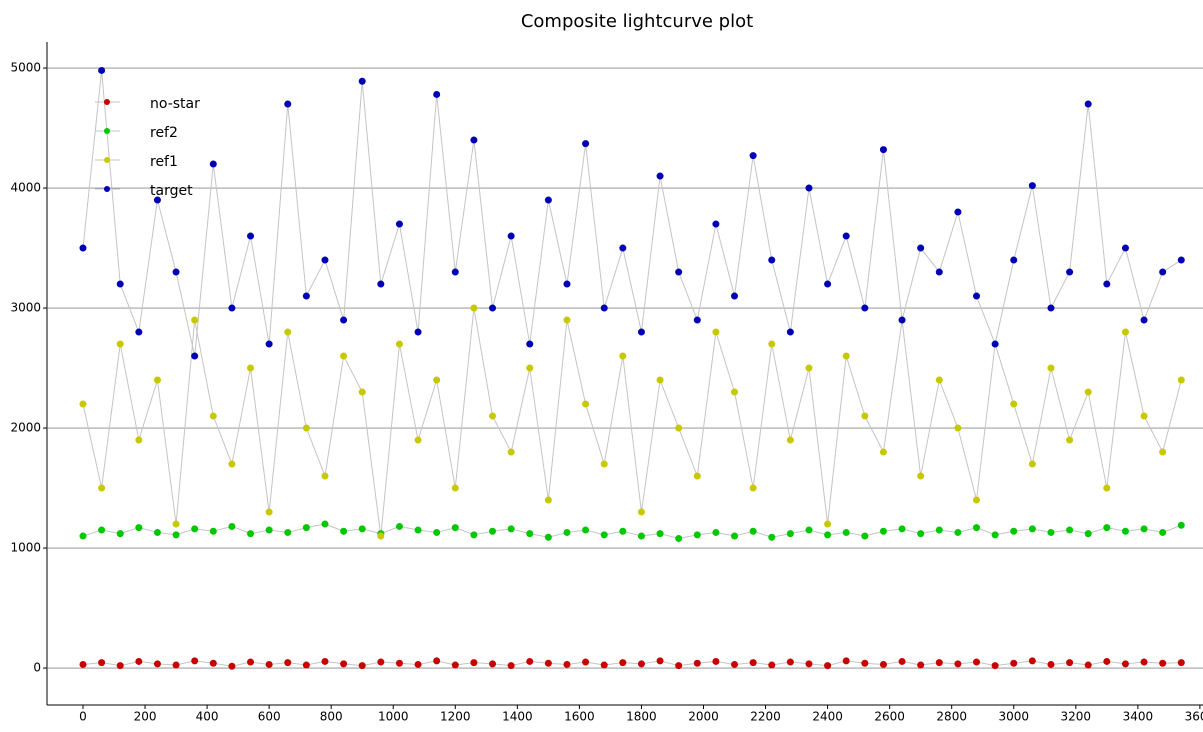 The height and width of the screenshot is (732, 1203). I want to click on legend-label: ref2, so click(164, 133).